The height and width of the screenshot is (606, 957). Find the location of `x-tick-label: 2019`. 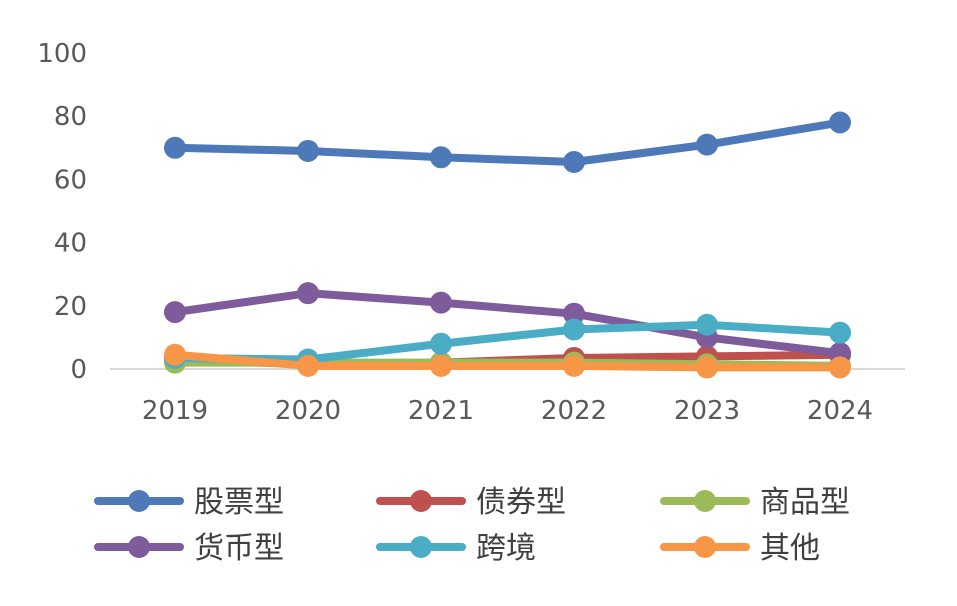

x-tick-label: 2019 is located at coordinates (175, 411).